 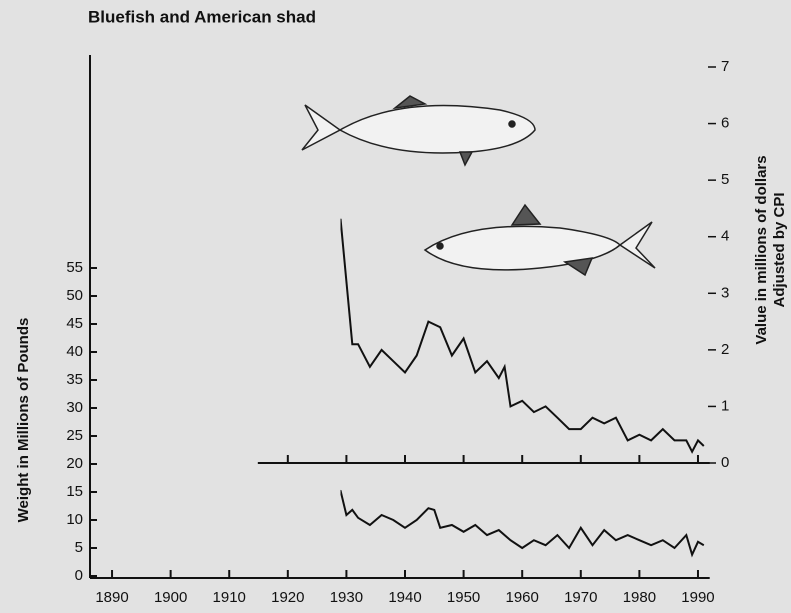 I want to click on x-tick-label: 1910, so click(x=229, y=597).